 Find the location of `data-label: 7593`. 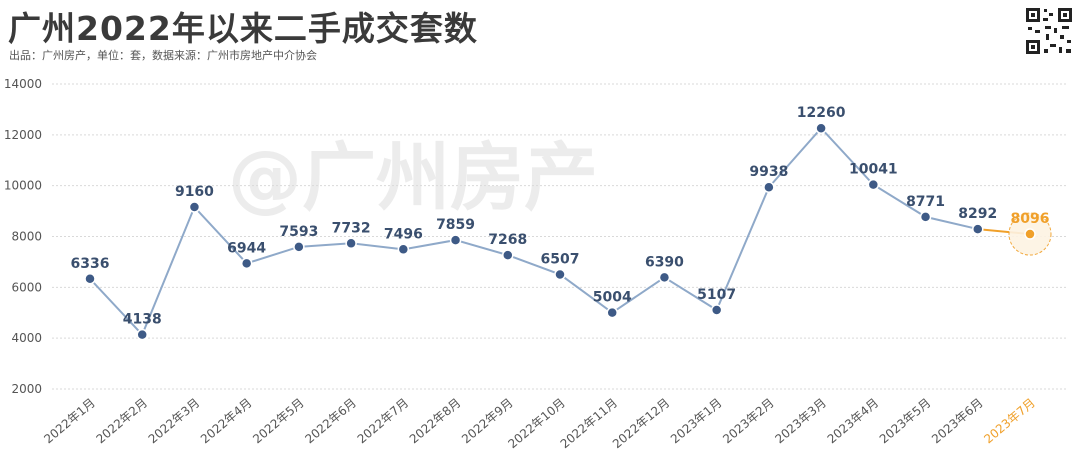

data-label: 7593 is located at coordinates (298, 232).